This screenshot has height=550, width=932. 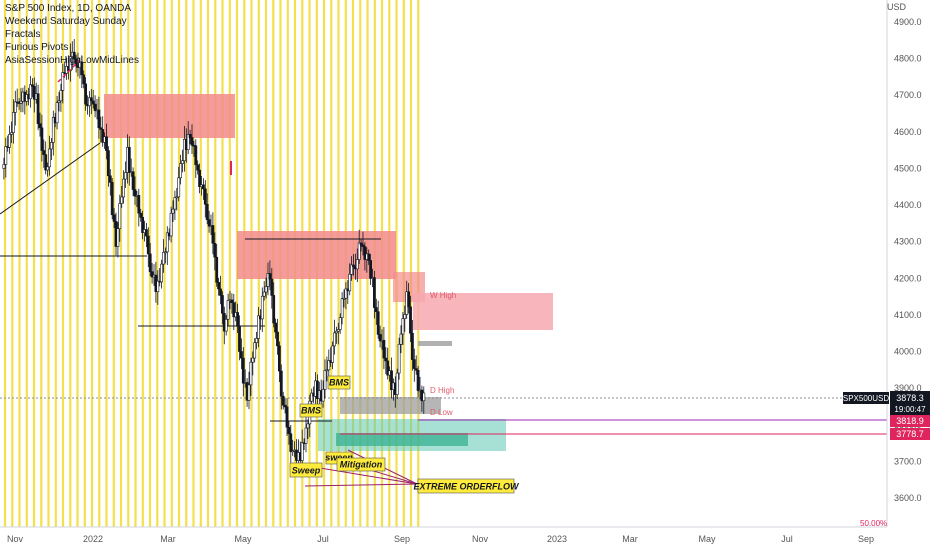 What do you see at coordinates (323, 539) in the screenshot?
I see `x-tick-label: Jul` at bounding box center [323, 539].